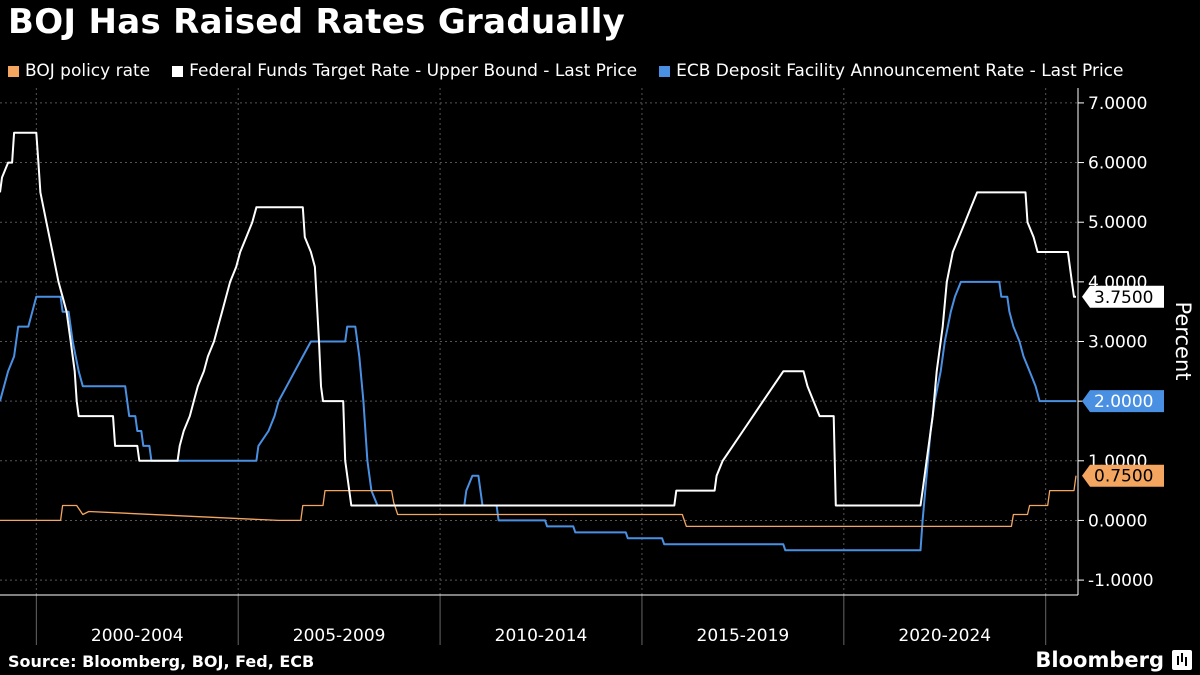 The width and height of the screenshot is (1200, 675). Describe the element at coordinates (1117, 104) in the screenshot. I see `y-tick-label: 7.0000` at that location.